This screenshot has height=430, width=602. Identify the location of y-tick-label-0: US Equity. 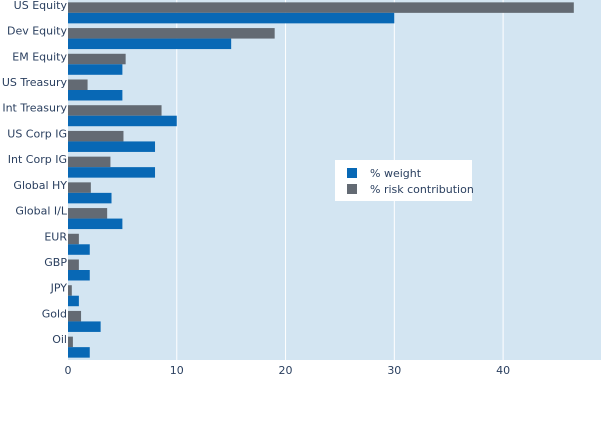
(41, 6).